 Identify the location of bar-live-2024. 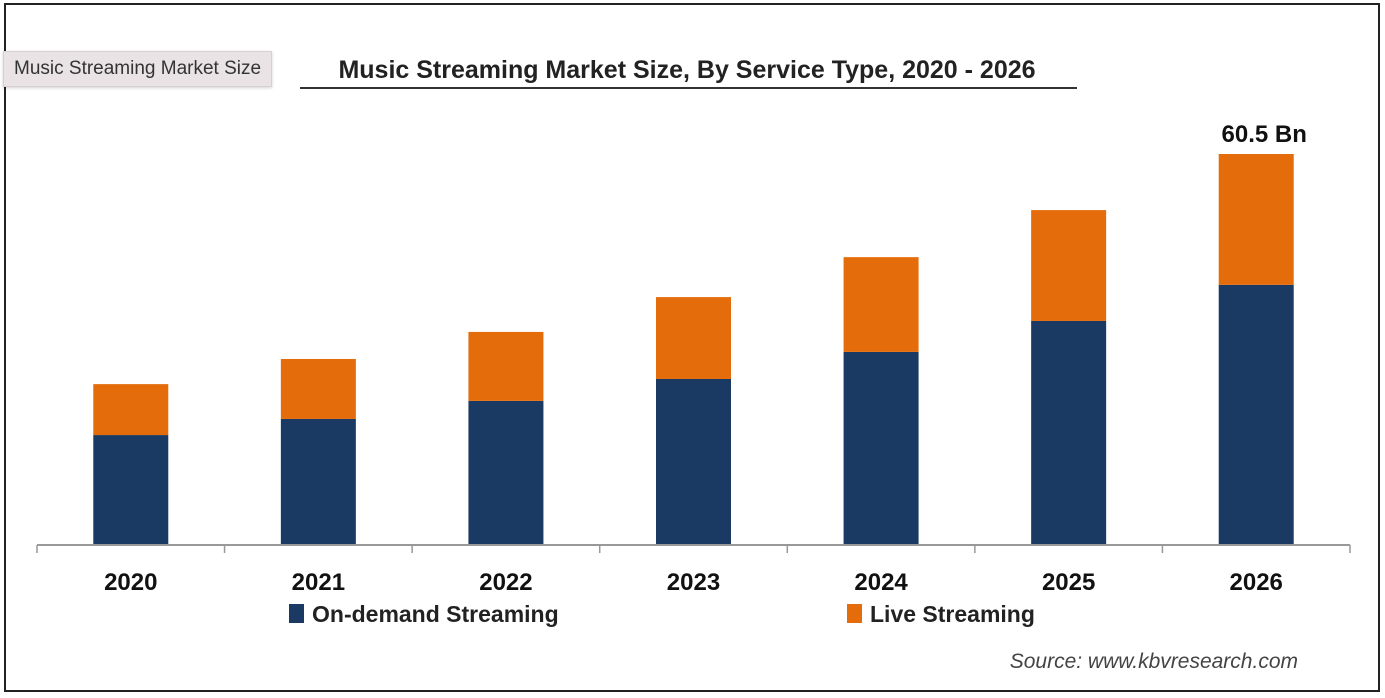
(881, 304).